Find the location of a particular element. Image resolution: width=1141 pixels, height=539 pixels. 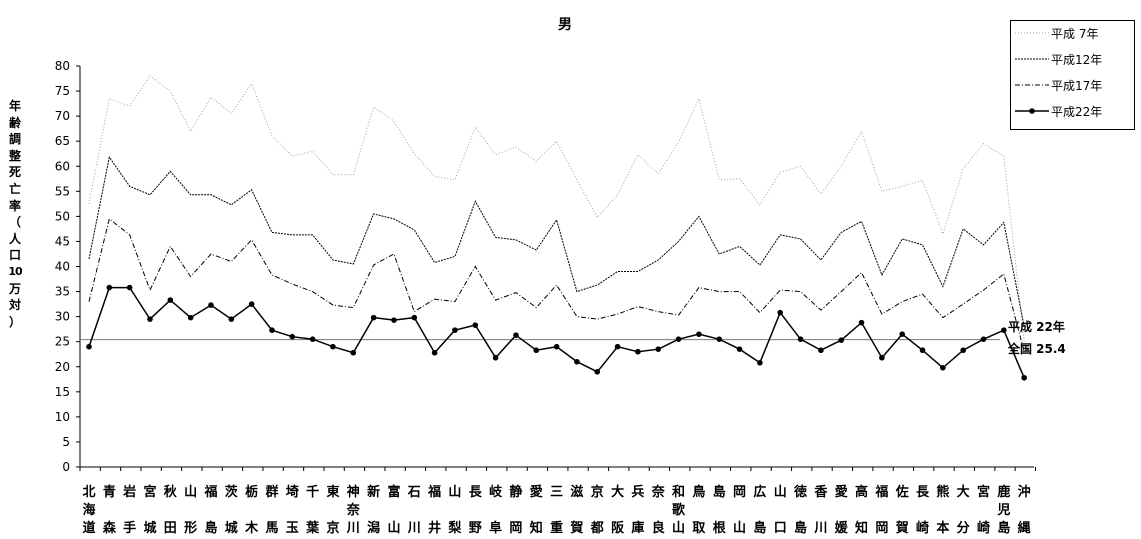

svg-text: 青 is located at coordinates (109, 492).